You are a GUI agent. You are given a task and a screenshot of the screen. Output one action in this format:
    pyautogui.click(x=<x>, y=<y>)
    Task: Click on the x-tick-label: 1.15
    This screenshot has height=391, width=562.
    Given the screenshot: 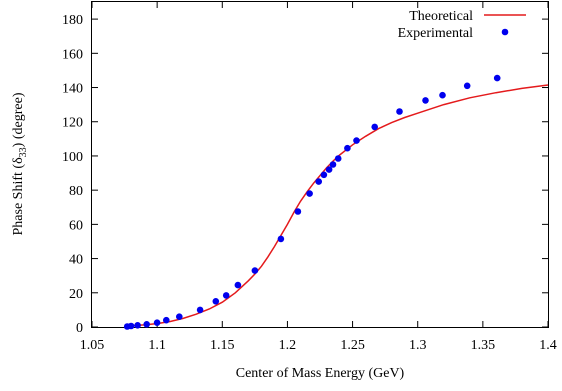 What is the action you would take?
    pyautogui.click(x=222, y=345)
    